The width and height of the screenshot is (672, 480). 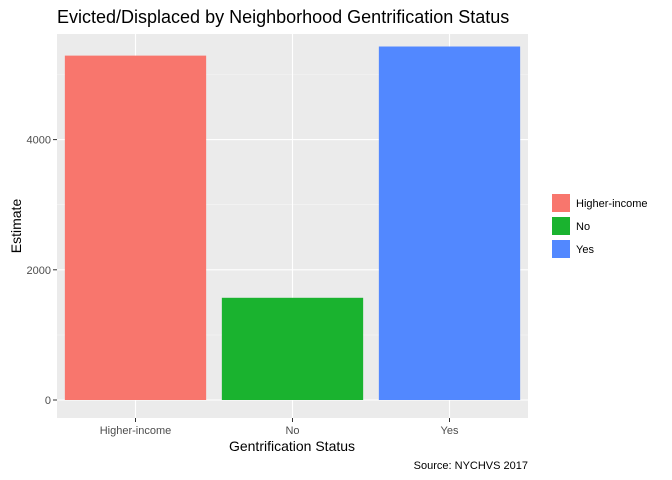 What do you see at coordinates (48, 401) in the screenshot?
I see `y-tick-label: 0` at bounding box center [48, 401].